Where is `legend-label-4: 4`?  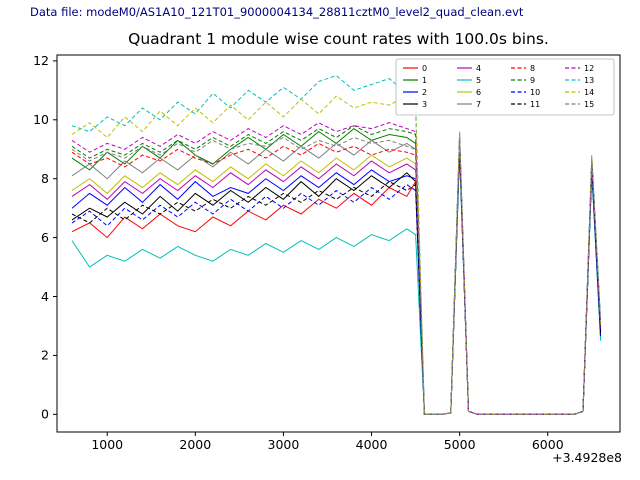
legend-label-4: 4 is located at coordinates (478, 68).